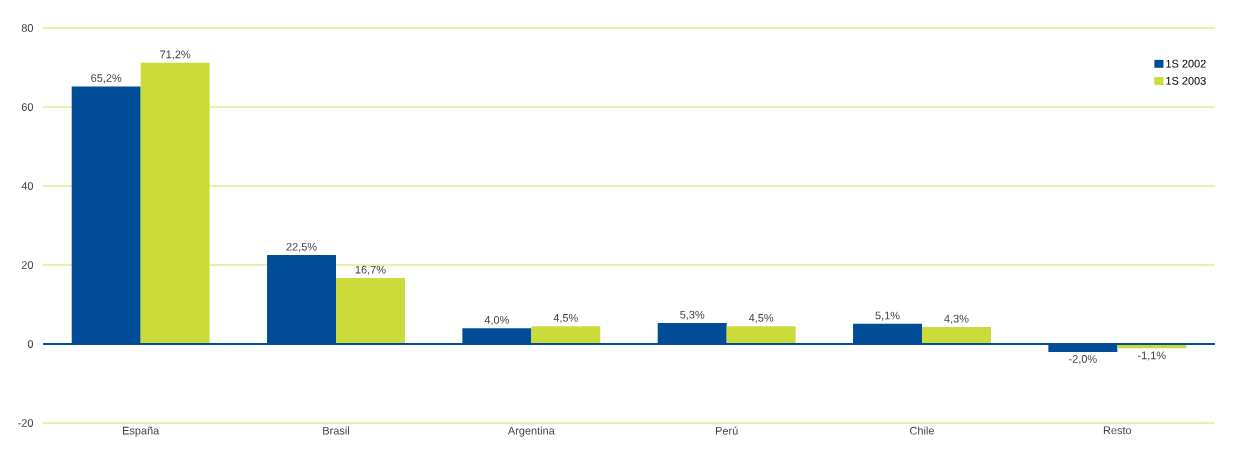  Describe the element at coordinates (175, 55) in the screenshot. I see `data-label: 71,2%` at that location.